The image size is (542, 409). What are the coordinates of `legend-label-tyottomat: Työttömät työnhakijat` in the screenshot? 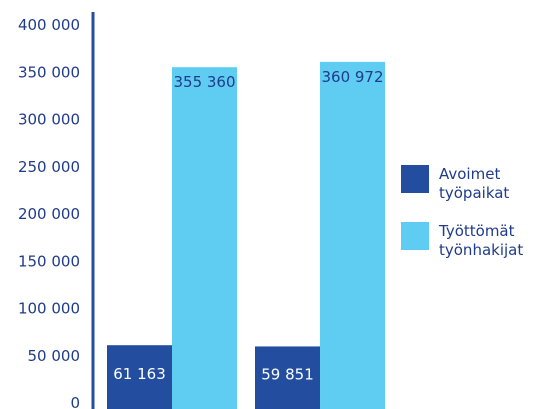 It's located at (480, 240).